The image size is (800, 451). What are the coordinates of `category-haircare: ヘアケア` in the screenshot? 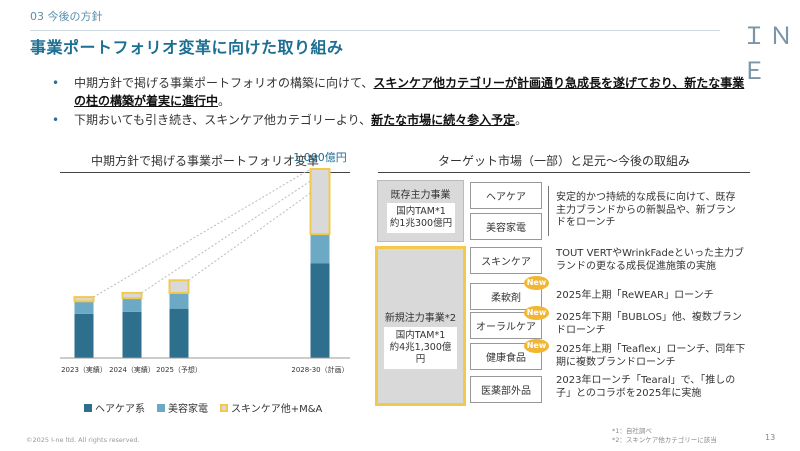 It's located at (506, 195).